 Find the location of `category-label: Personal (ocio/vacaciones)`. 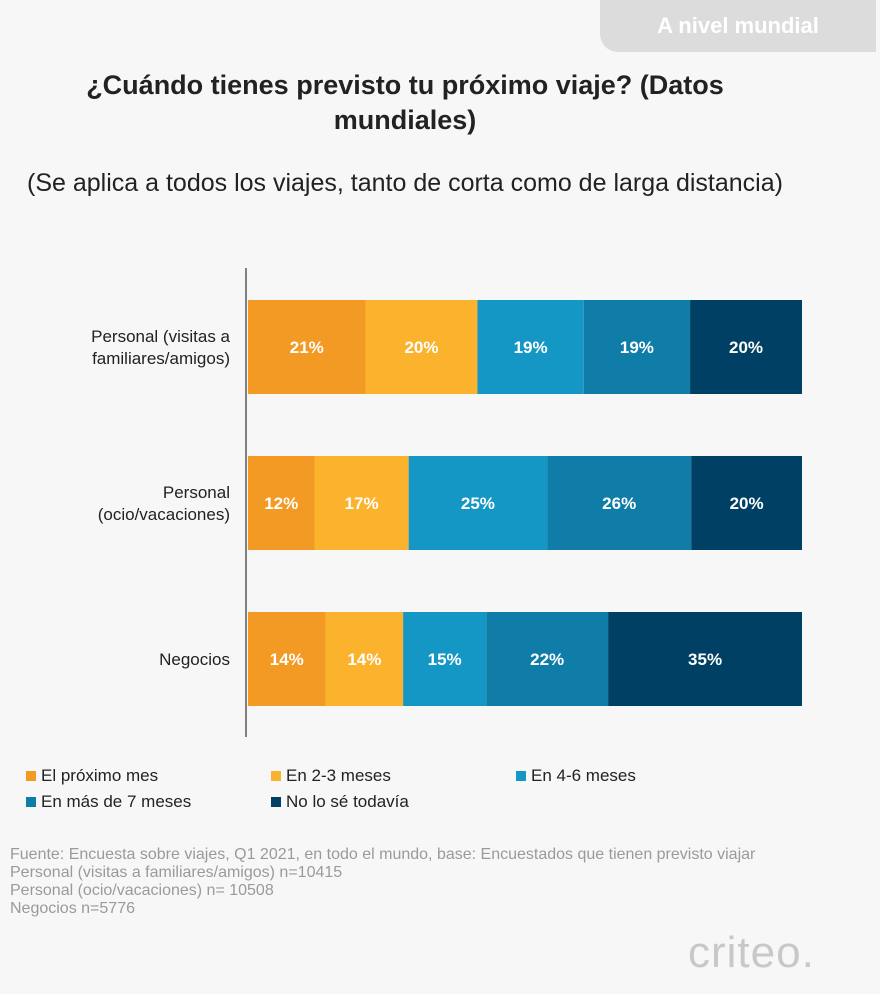

category-label: Personal (ocio/vacaciones) is located at coordinates (164, 503).